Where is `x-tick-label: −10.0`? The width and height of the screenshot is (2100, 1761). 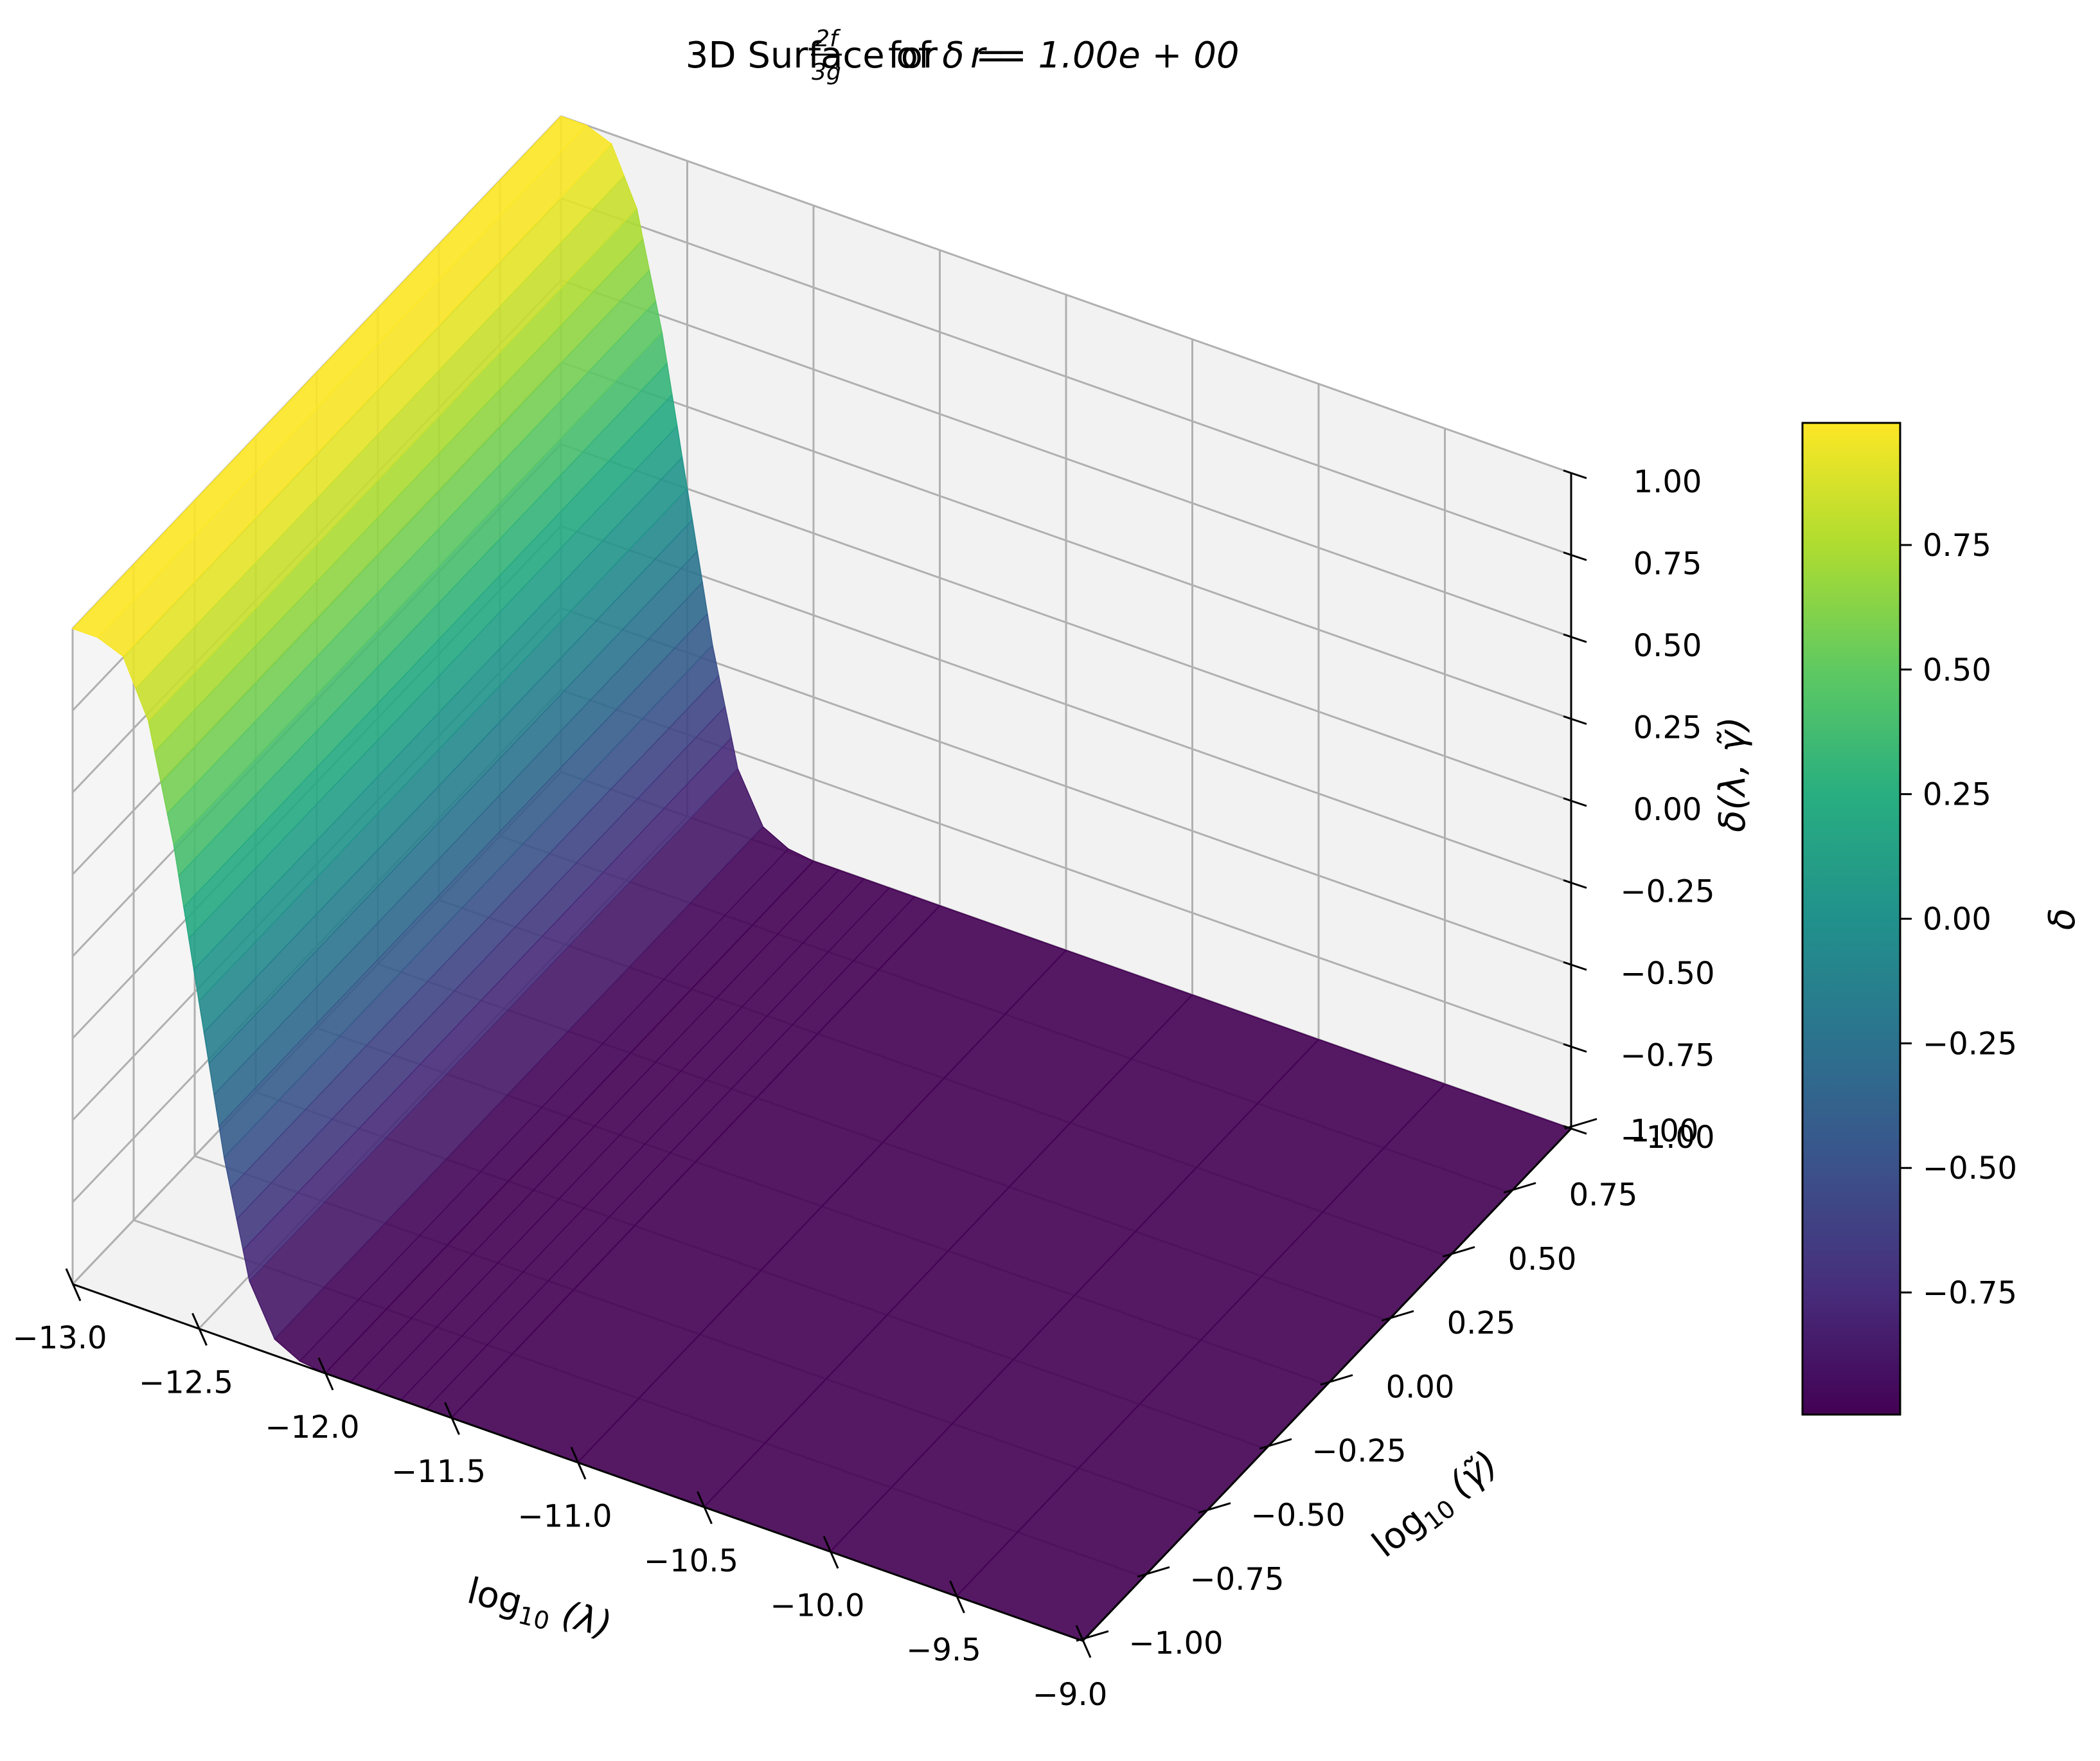 x-tick-label: −10.0 is located at coordinates (817, 1605).